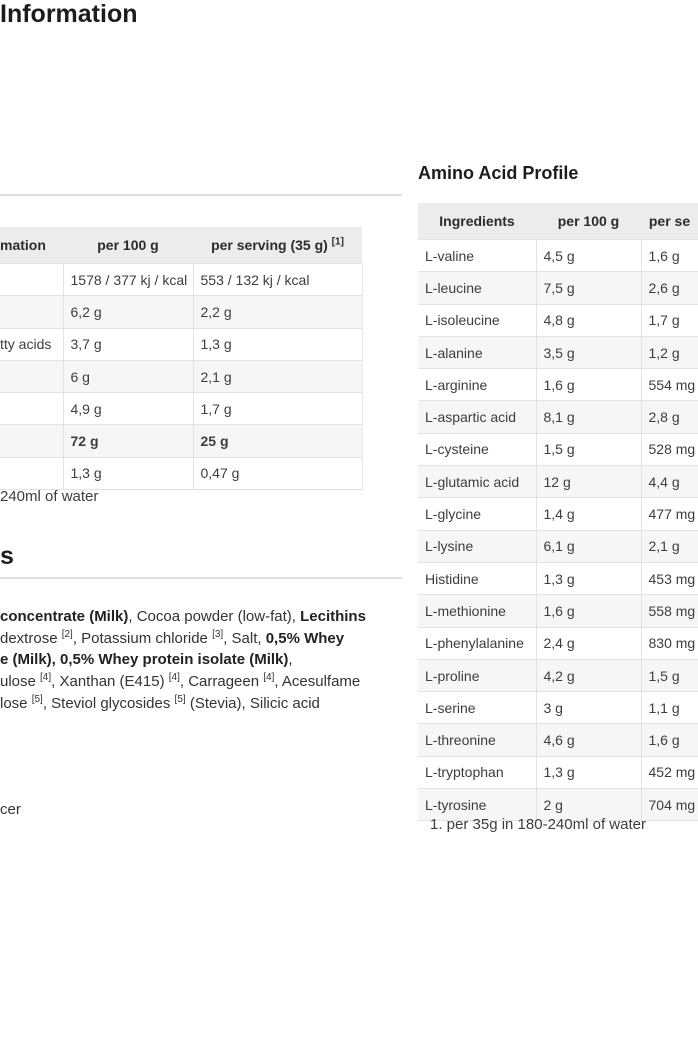  I want to click on table-cell: 2,1 g, so click(277, 376).